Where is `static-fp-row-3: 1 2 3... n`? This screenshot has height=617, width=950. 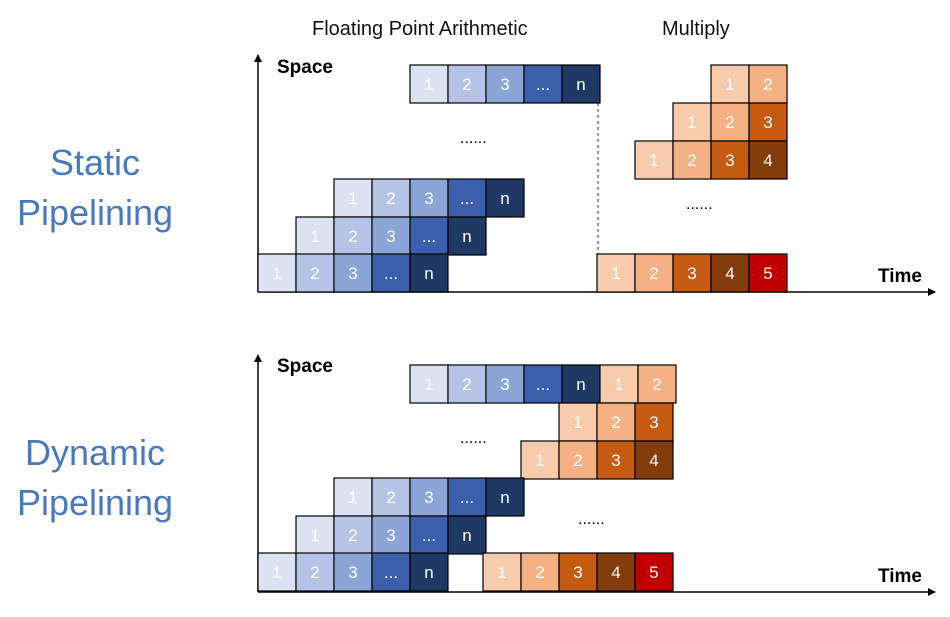 static-fp-row-3: 1 2 3... n is located at coordinates (391, 236).